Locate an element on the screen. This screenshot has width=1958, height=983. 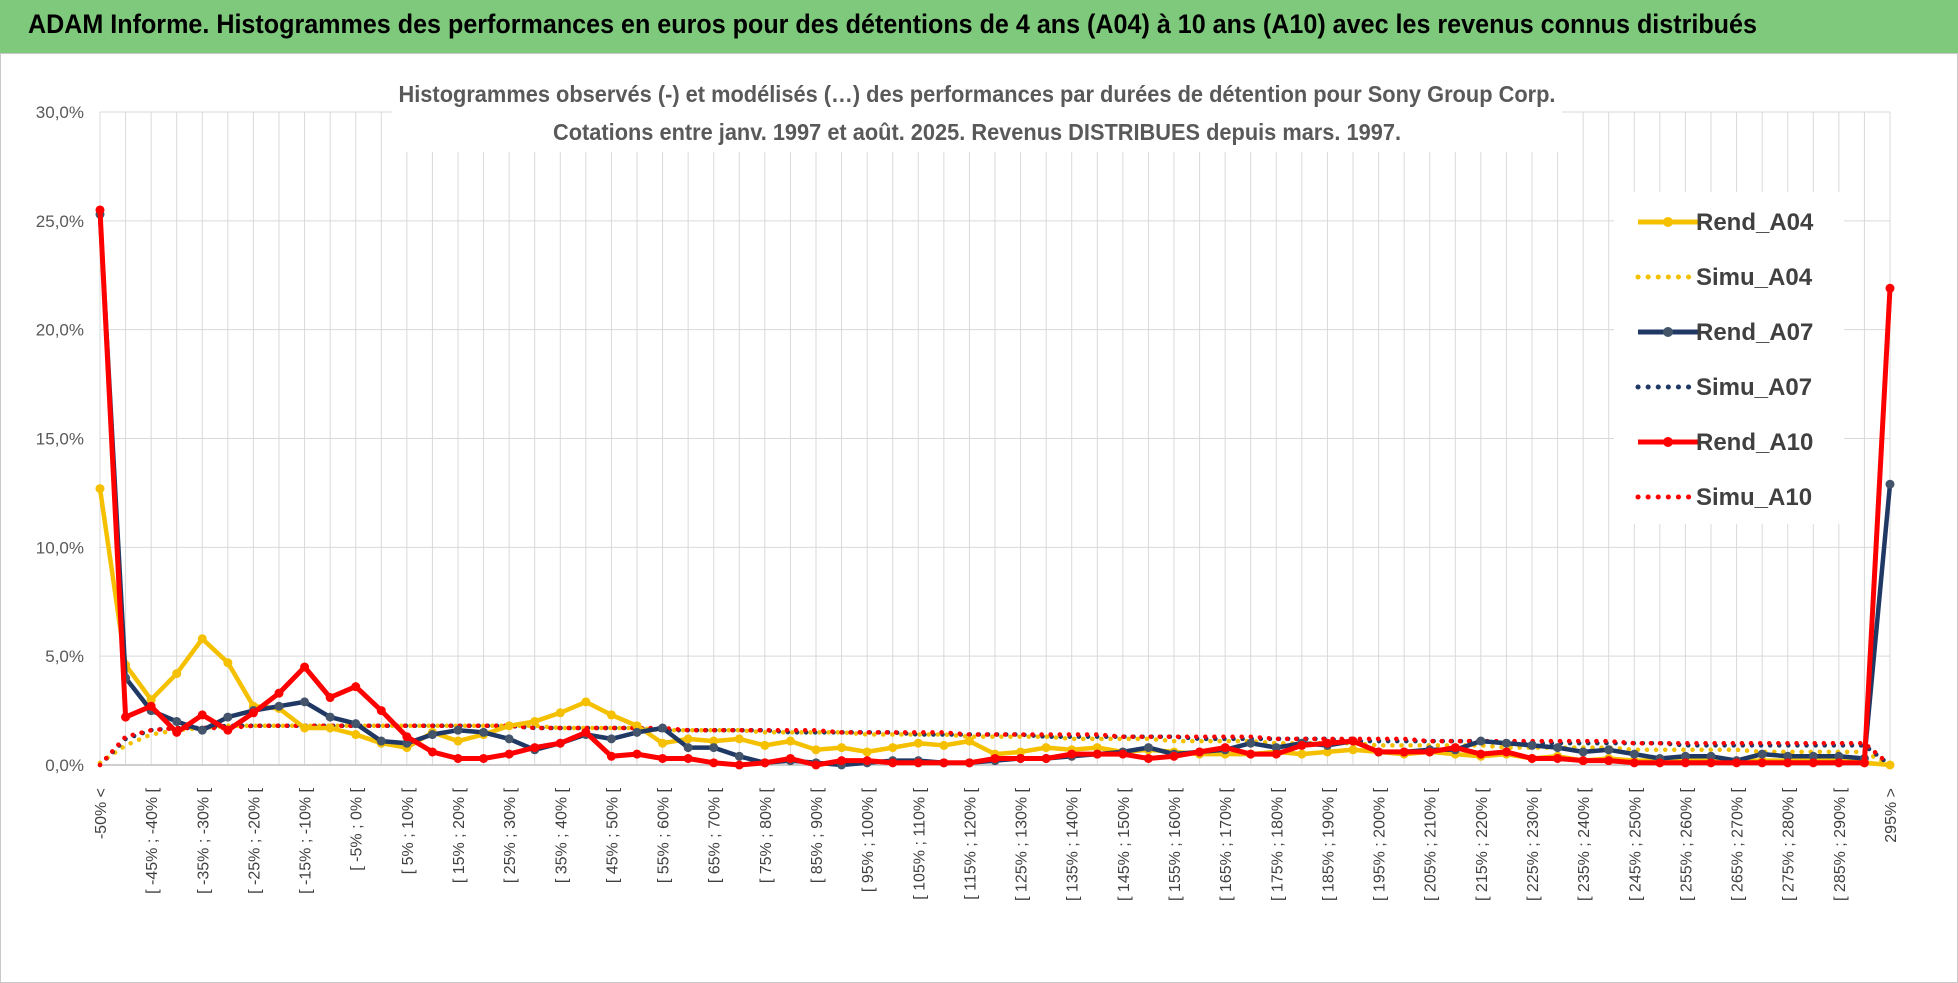
x-tick-label: [ 35% ; 40% [ is located at coordinates (561, 835).